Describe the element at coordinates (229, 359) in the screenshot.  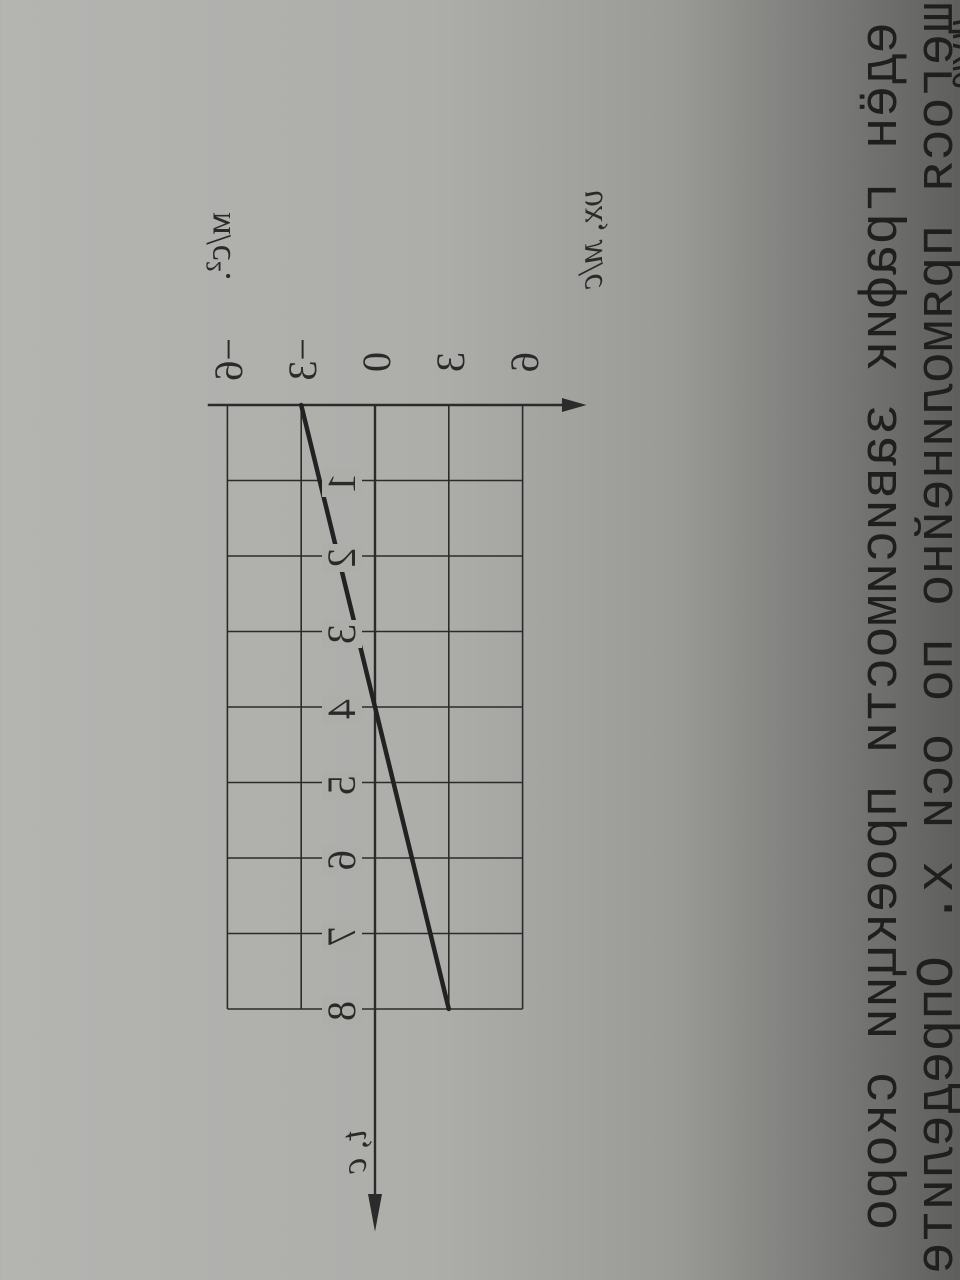
I see `y-tick-label: −6` at that location.